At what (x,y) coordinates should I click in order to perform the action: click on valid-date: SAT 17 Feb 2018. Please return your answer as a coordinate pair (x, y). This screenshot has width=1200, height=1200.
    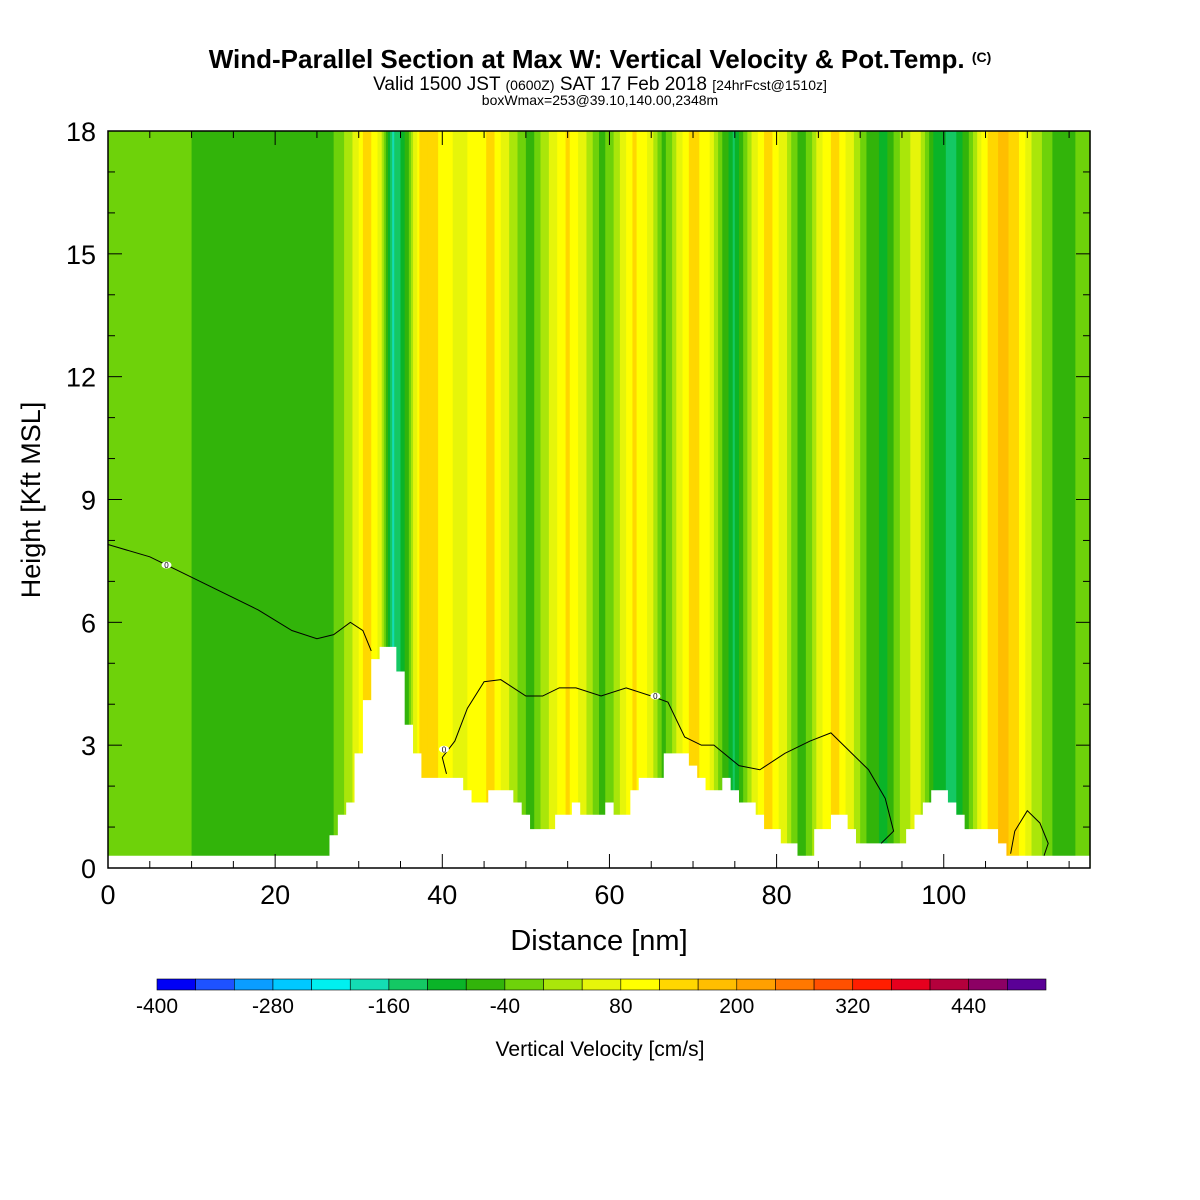
    Looking at the image, I should click on (633, 84).